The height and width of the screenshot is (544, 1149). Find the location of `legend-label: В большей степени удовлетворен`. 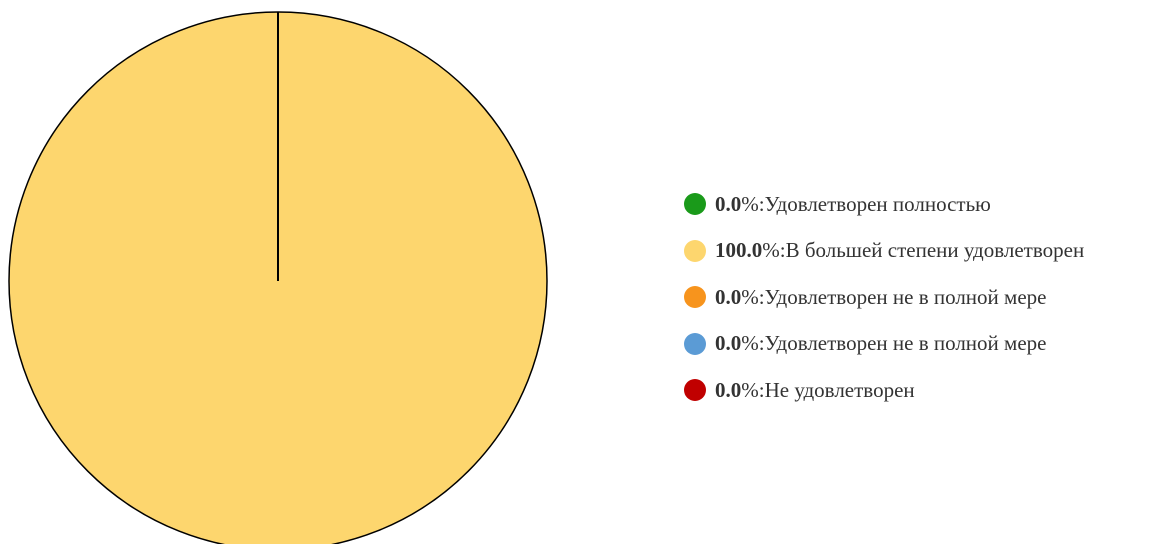

legend-label: В большей степени удовлетворен is located at coordinates (935, 250).